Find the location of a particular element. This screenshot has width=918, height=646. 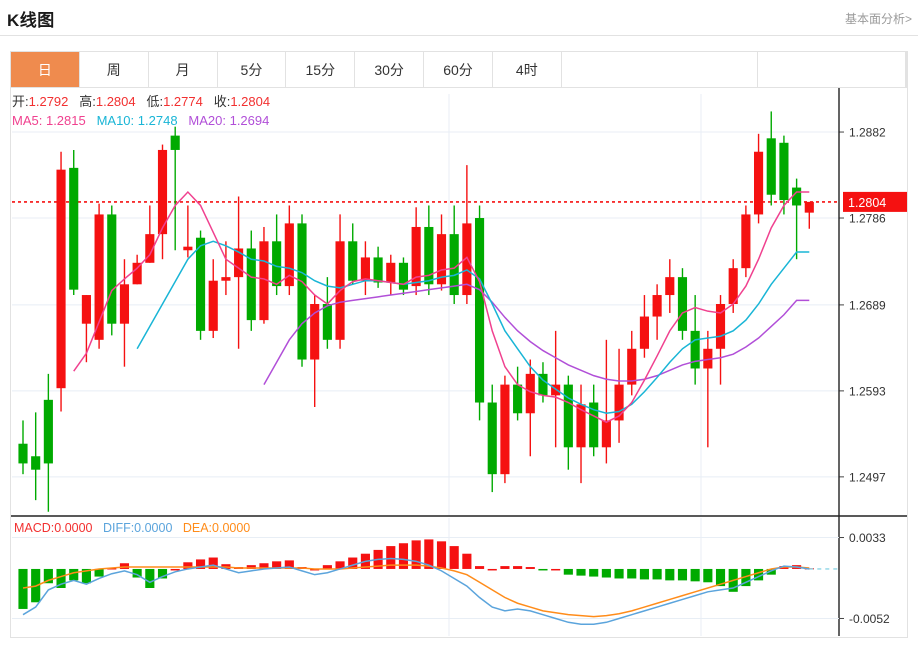

tab-day: 日 is located at coordinates (45, 69).